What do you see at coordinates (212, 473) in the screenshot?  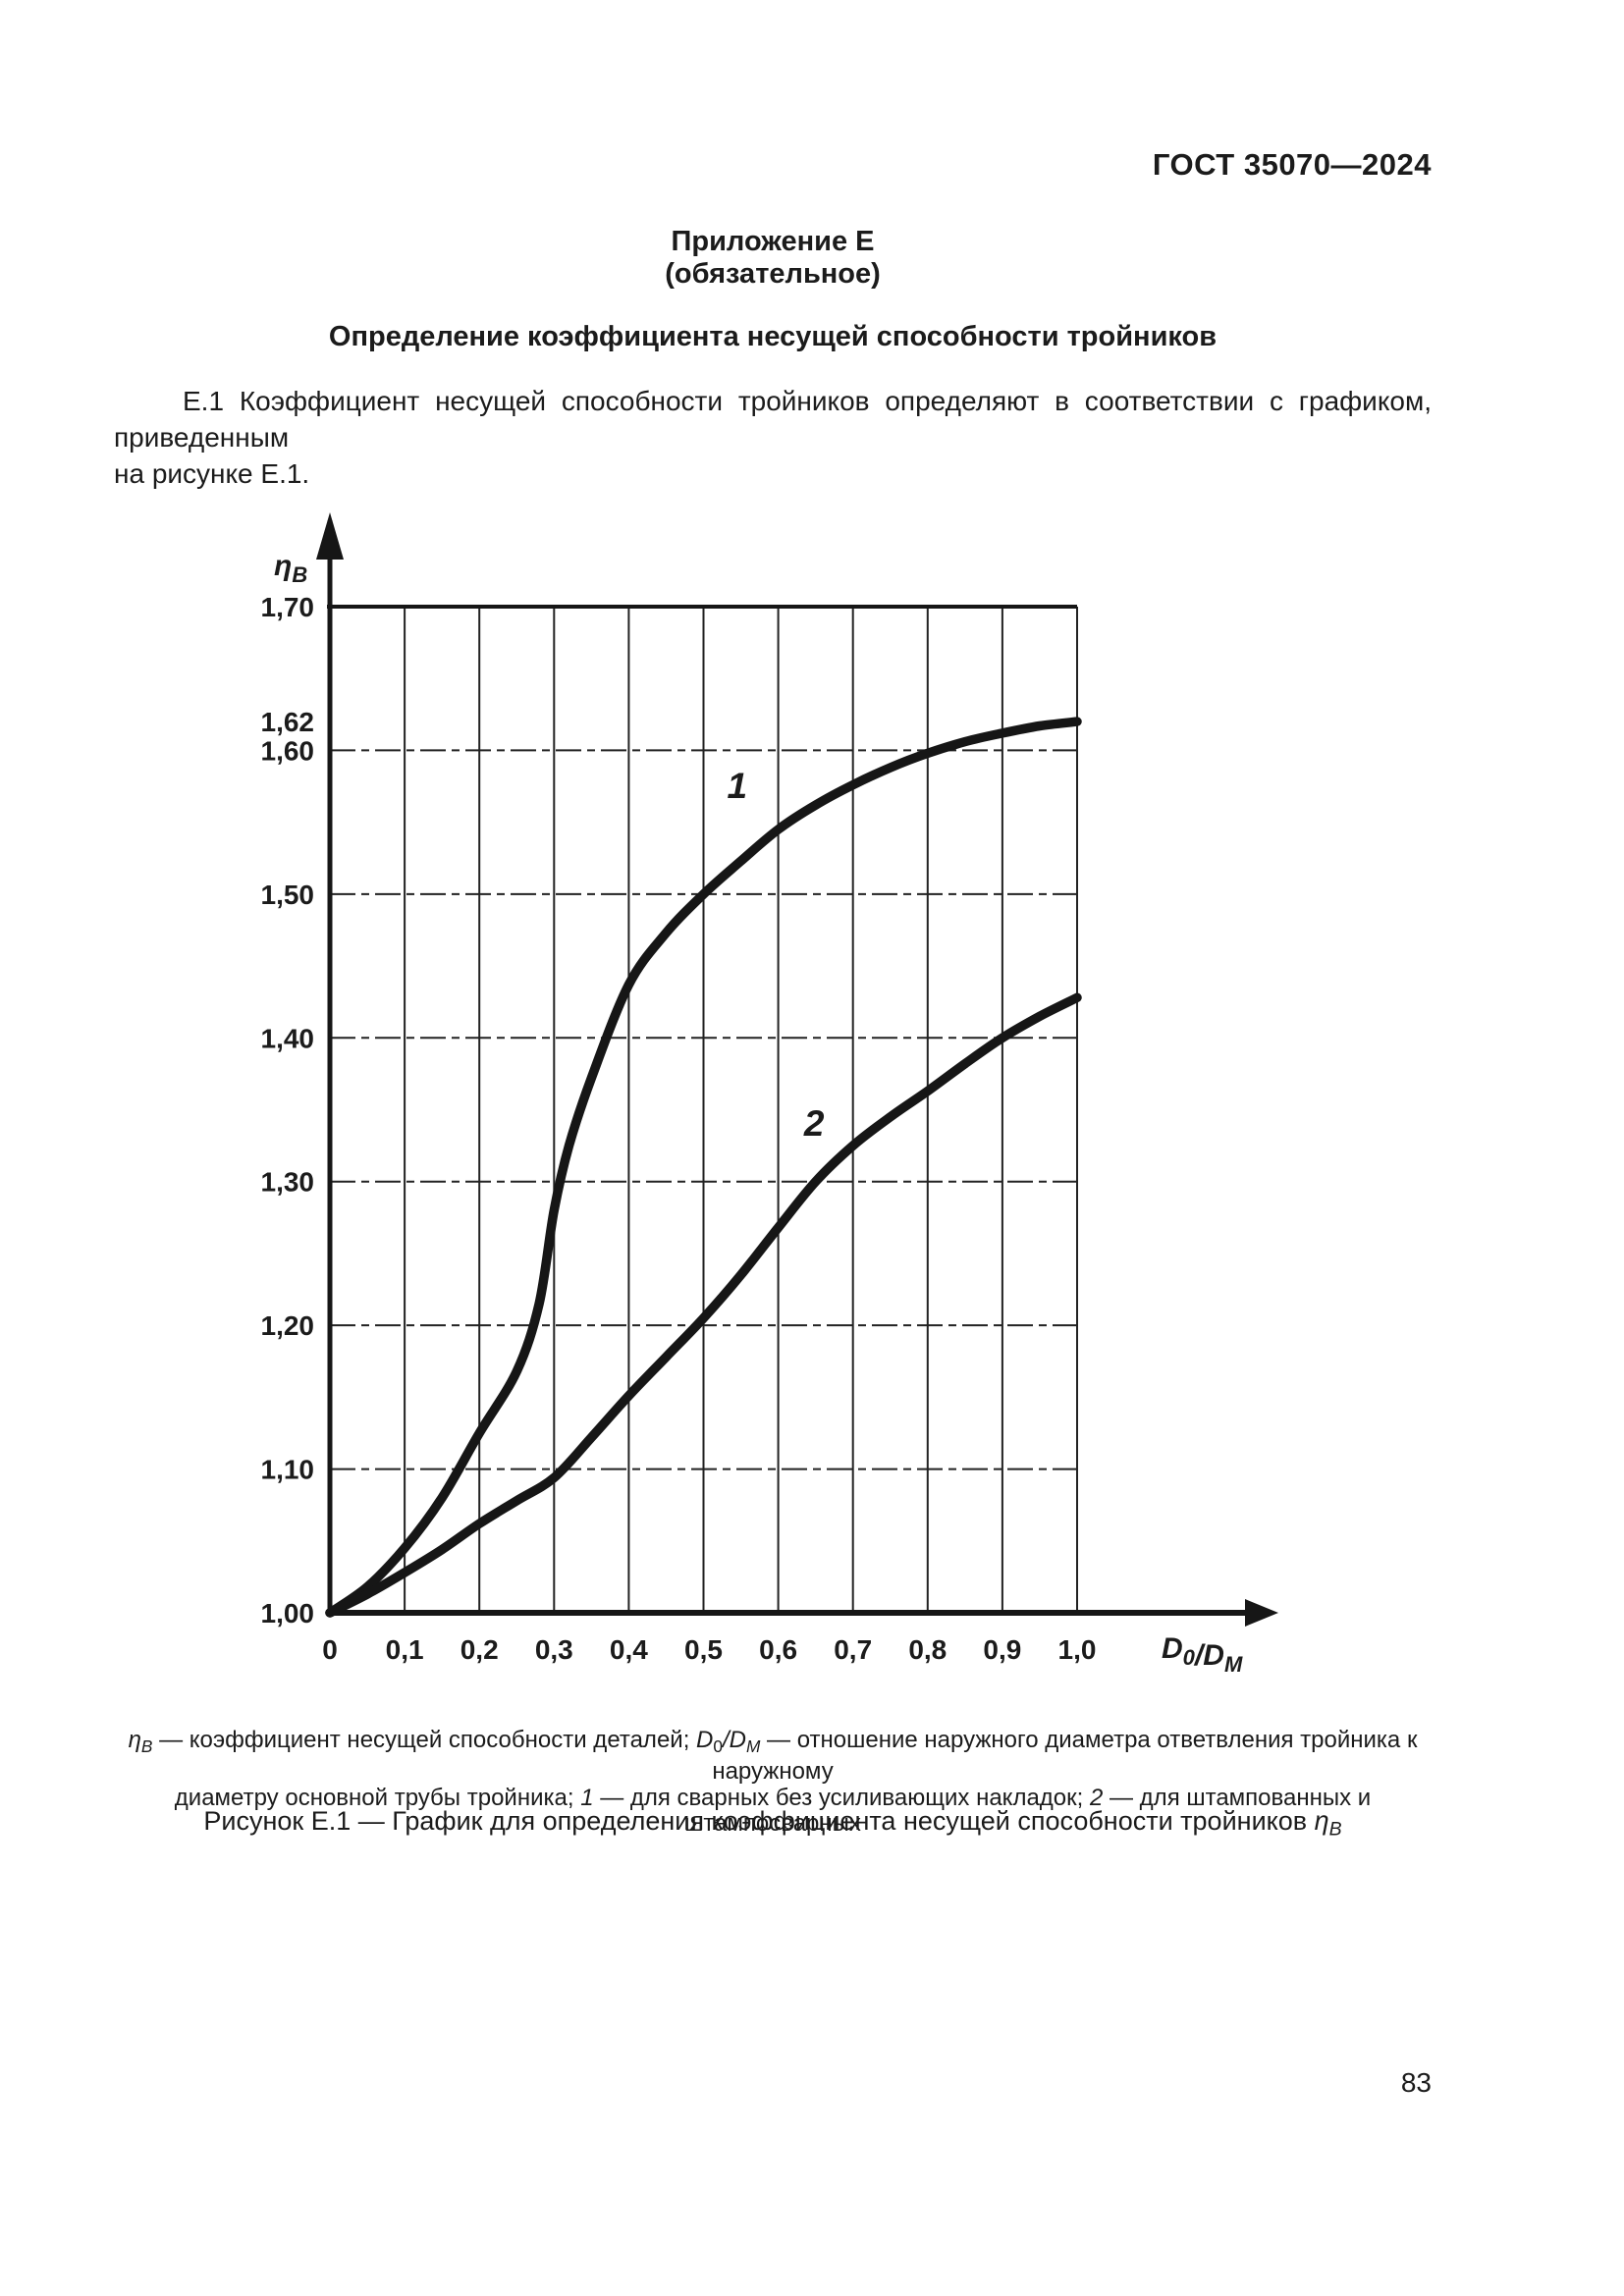 I see `body-paragraph-line2: на рисунке Е.1.` at bounding box center [212, 473].